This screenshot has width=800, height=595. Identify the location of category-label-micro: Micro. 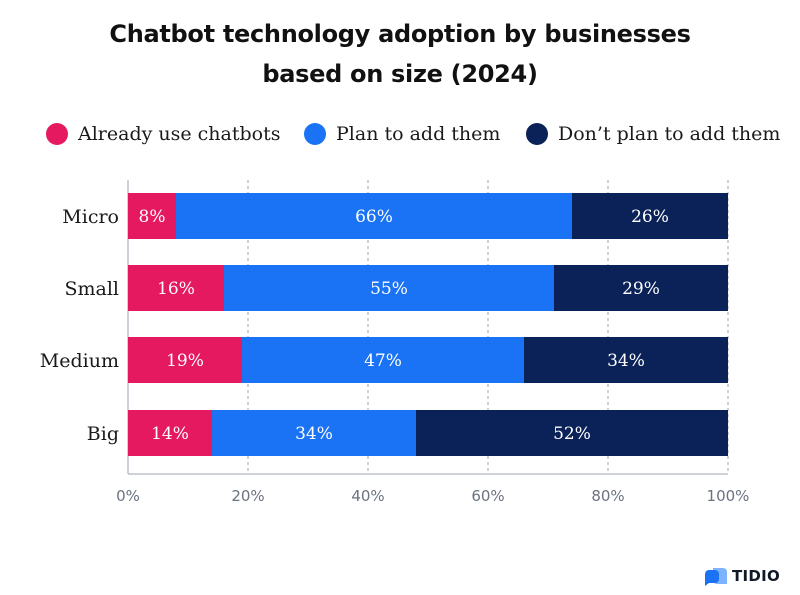
(90, 217).